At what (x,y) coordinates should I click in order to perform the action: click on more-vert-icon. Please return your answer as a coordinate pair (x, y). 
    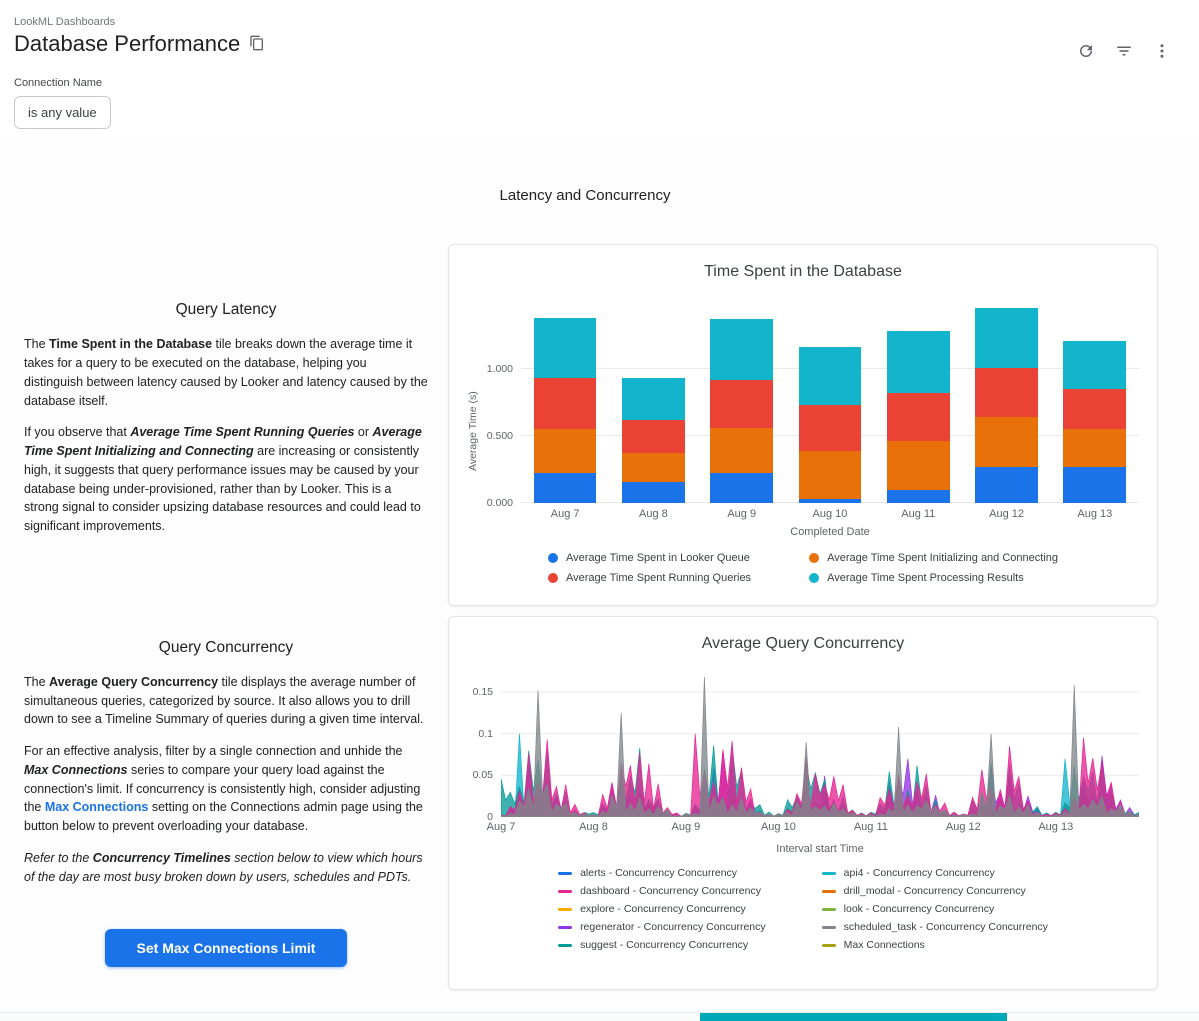
    Looking at the image, I should click on (1162, 52).